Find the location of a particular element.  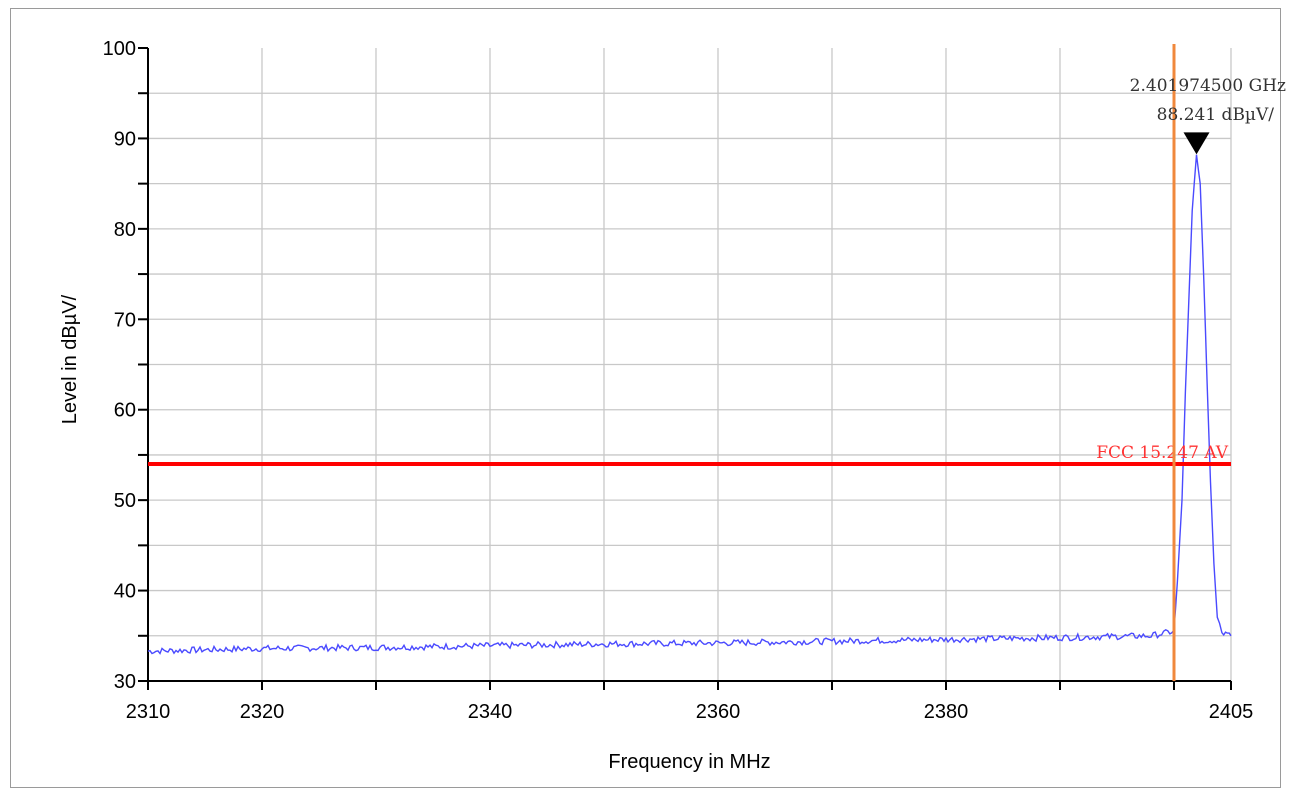

x-tick-labels: 2310 2320 2340 2360 2380 2405 is located at coordinates (690, 712).